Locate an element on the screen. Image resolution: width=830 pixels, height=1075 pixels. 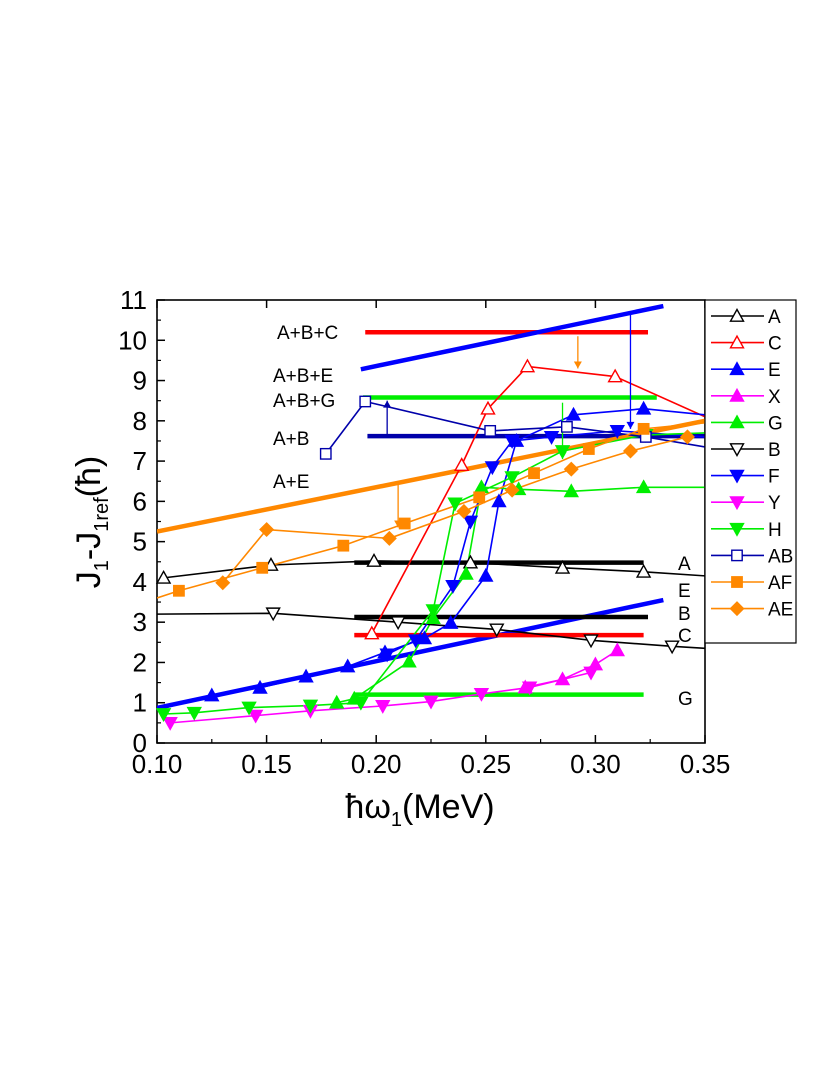
x-tick-label: 0.15 is located at coordinates (266, 764).